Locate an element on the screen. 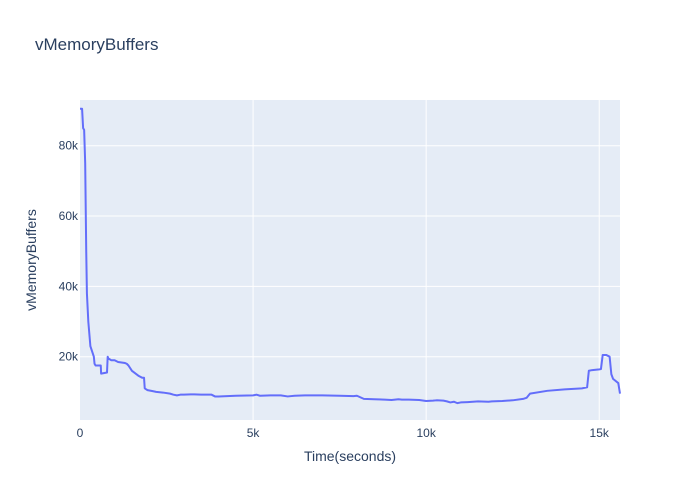 This screenshot has height=500, width=700. y-tick-label: 40k is located at coordinates (69, 286).